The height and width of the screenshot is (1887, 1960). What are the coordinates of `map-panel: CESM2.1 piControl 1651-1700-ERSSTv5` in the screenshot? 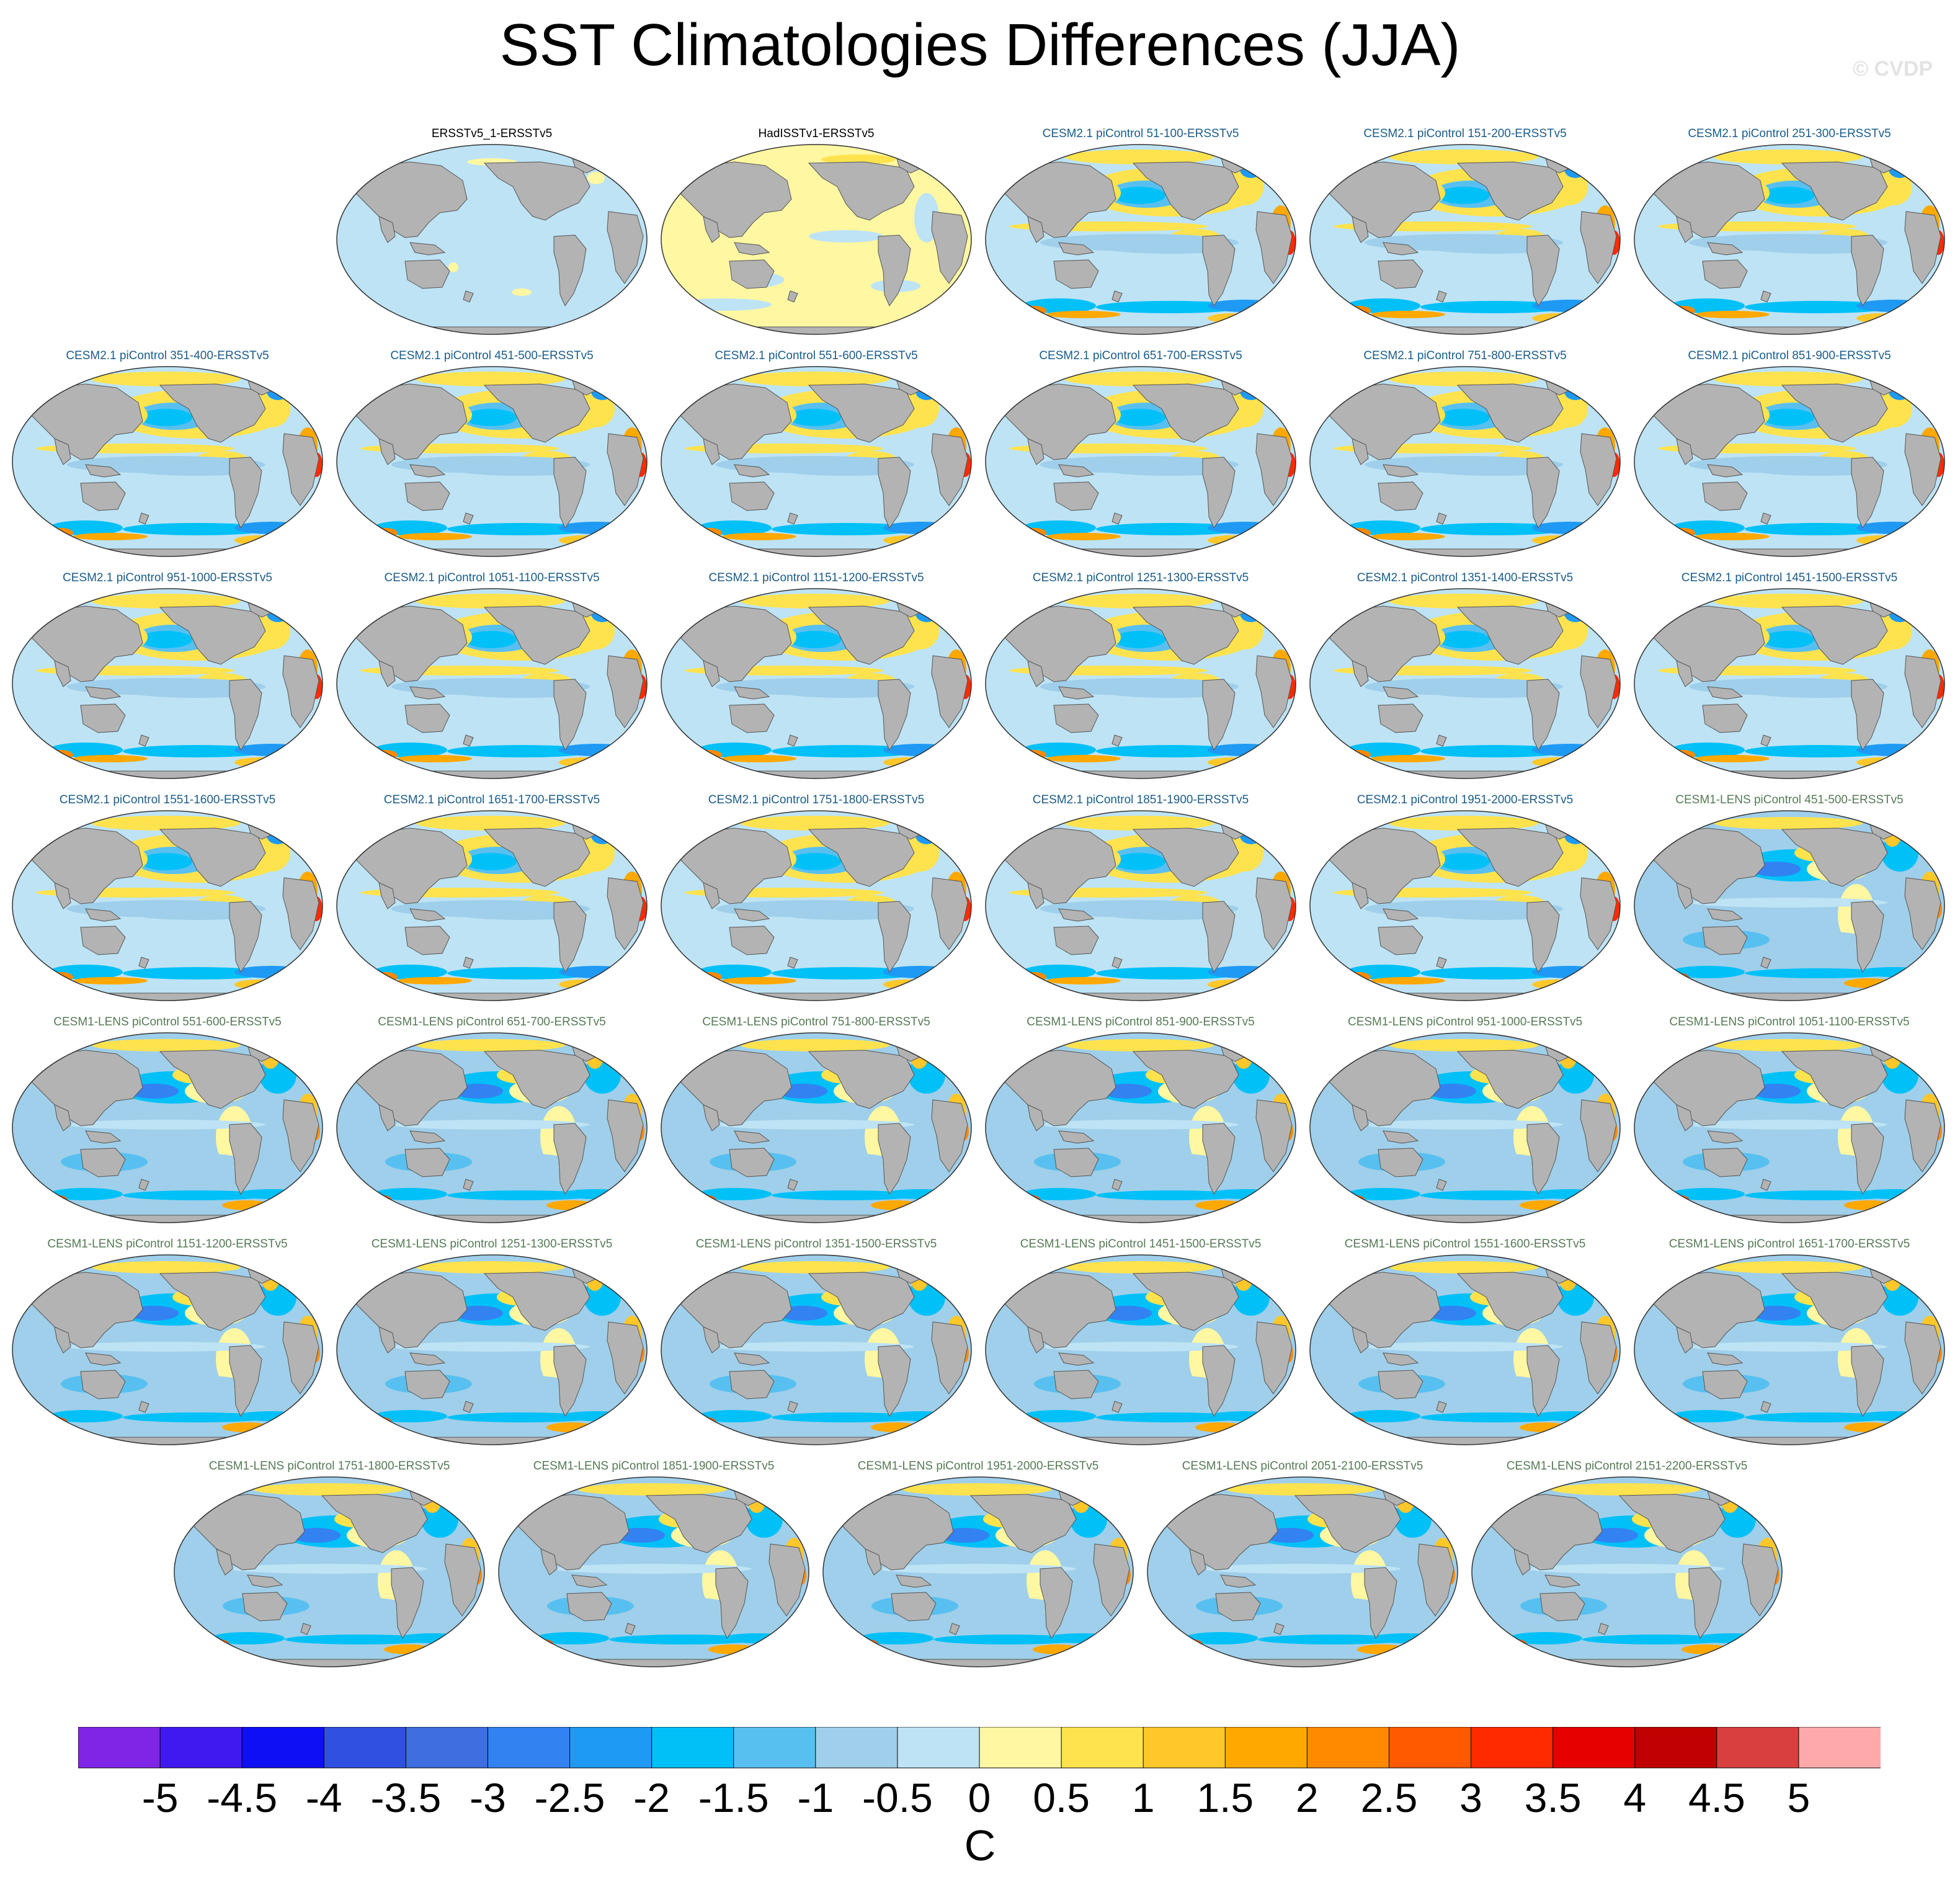 It's located at (492, 901).